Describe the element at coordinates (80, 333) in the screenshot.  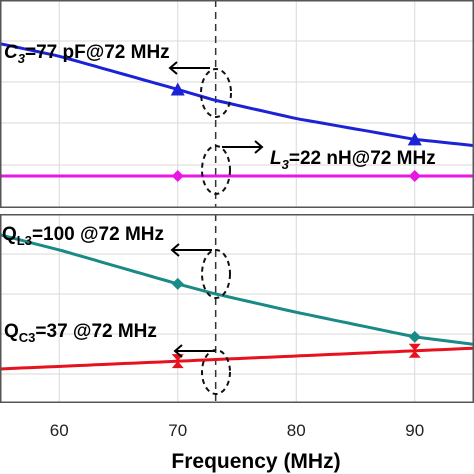
I see `annotation-label: QC3=37 @72 MHz` at that location.